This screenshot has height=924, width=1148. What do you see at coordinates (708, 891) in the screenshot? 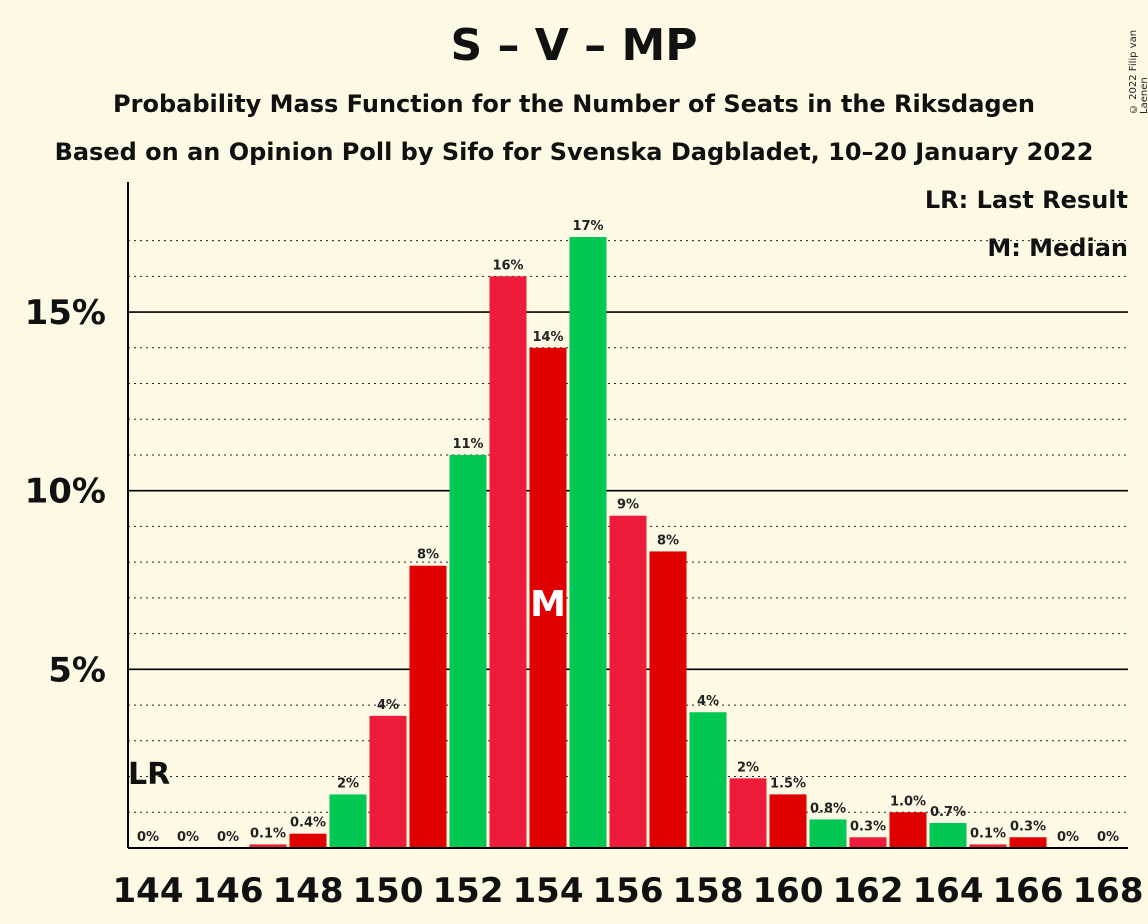
I see `x-tick-label: 158` at bounding box center [708, 891].